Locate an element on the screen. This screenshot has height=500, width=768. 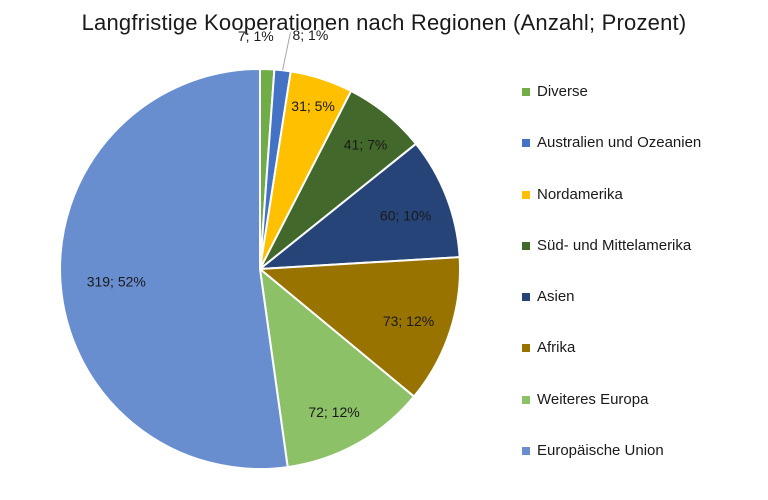
legend-label: Weiteres Europa is located at coordinates (593, 399).